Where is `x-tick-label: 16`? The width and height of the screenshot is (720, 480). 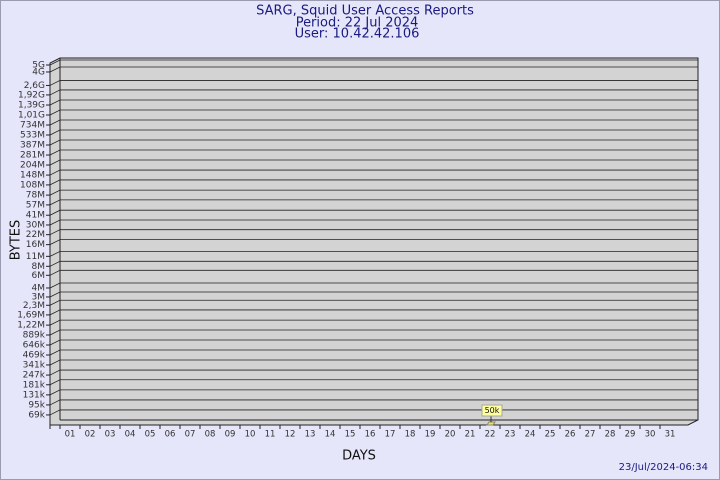
x-tick-label: 16 is located at coordinates (370, 435).